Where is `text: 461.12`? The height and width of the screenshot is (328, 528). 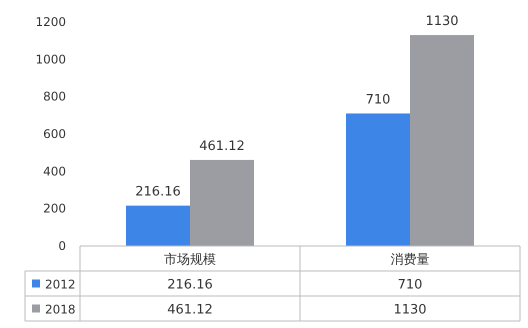 text: 461.12 is located at coordinates (190, 310).